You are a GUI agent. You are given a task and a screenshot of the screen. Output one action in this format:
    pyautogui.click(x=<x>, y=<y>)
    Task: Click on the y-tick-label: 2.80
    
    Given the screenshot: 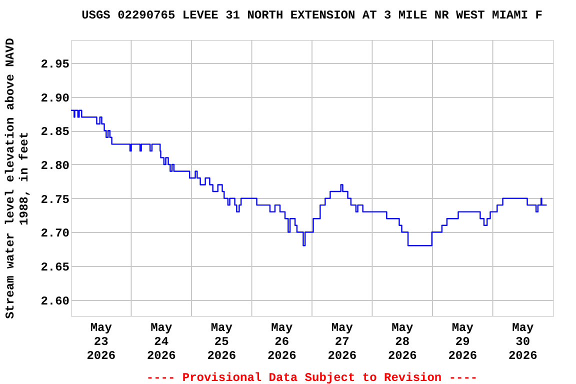 What is the action you would take?
    pyautogui.click(x=55, y=165)
    